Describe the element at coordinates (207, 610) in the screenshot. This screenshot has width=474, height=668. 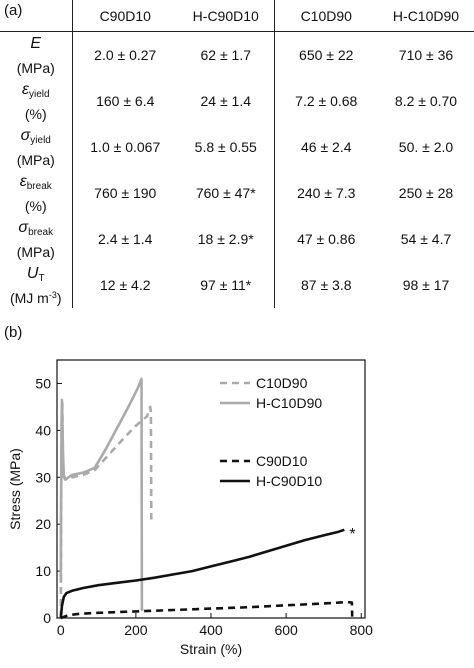
I see `series-line-c90d10` at that location.